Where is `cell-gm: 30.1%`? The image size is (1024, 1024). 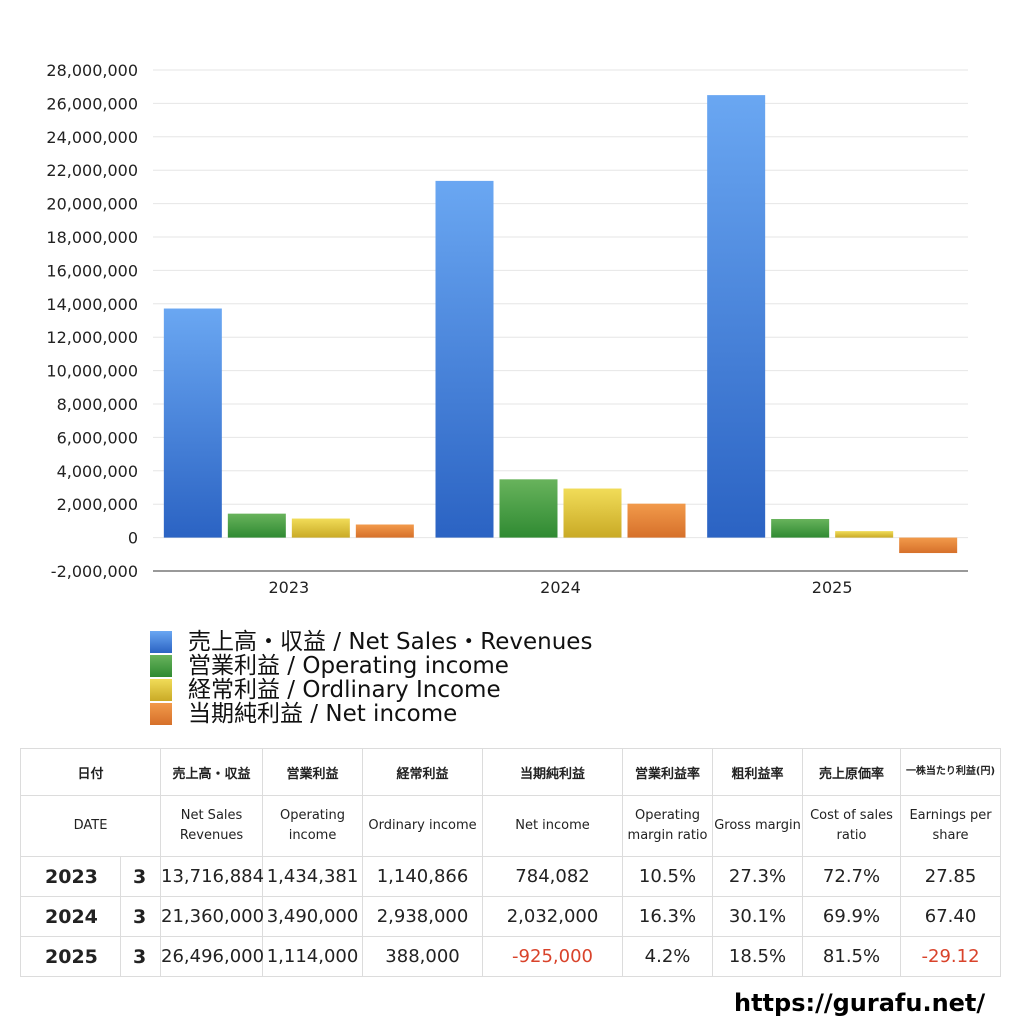
cell-gm: 30.1% is located at coordinates (758, 916).